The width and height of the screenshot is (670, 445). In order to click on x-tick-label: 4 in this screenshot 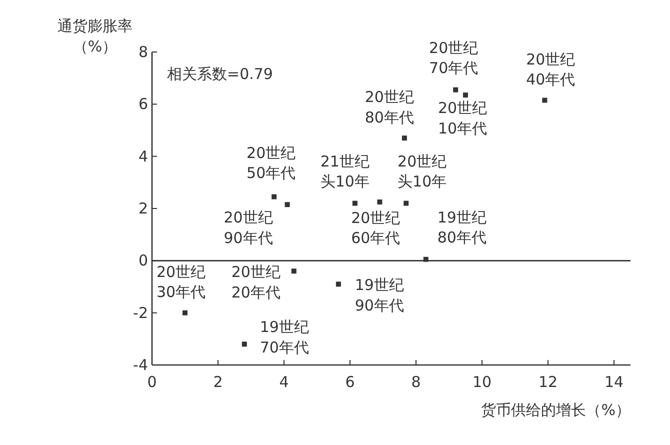, I will do `click(284, 382)`.